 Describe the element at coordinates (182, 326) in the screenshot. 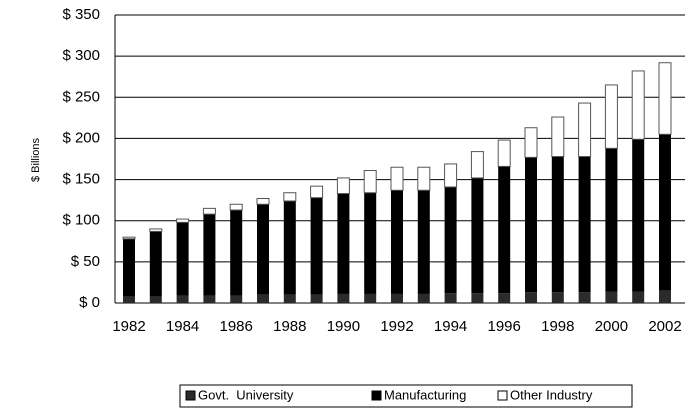

I see `x-tick-label: 1984` at that location.